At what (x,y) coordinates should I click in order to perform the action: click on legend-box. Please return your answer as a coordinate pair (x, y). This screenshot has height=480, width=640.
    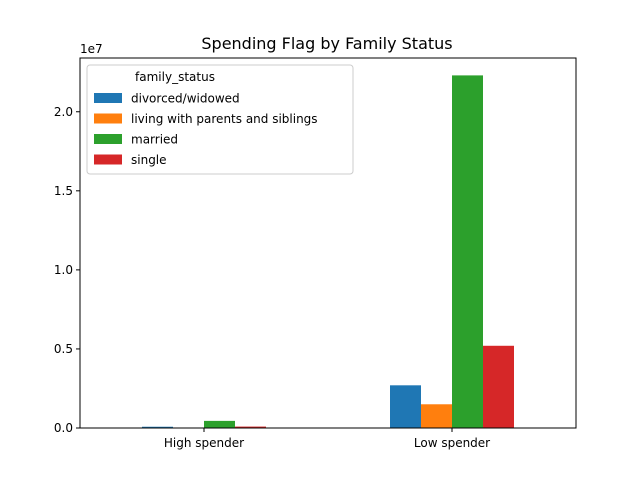
    Looking at the image, I should click on (220, 119).